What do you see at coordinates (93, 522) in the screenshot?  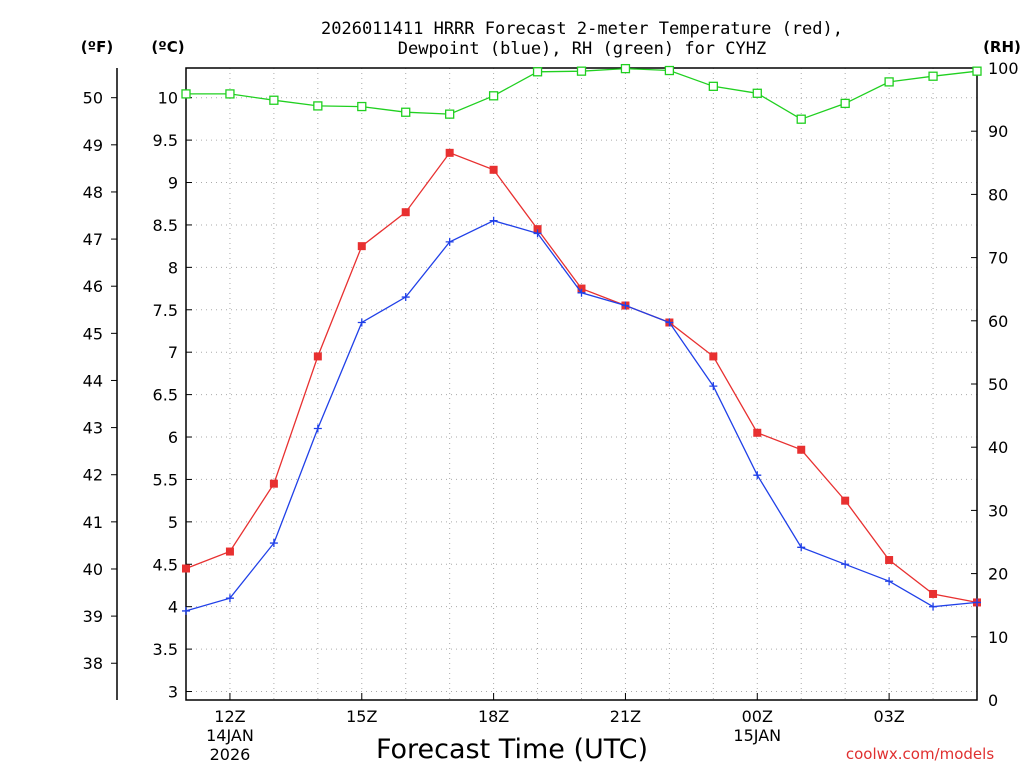 I see `fahrenheit-tick-label: 41` at bounding box center [93, 522].